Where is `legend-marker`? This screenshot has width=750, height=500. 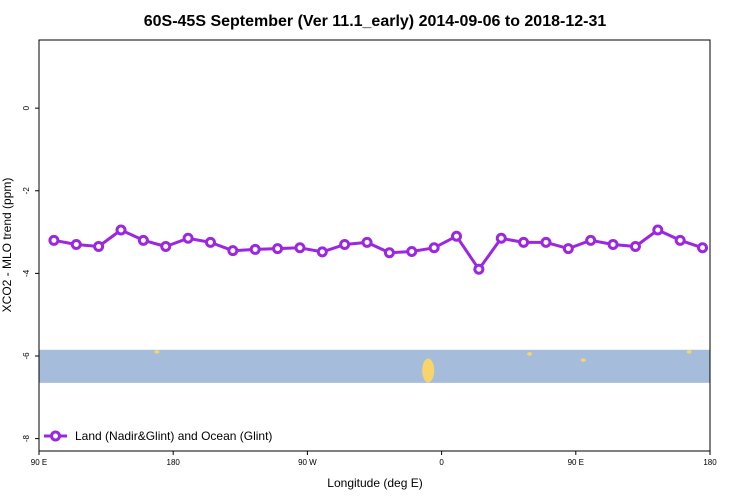
legend-marker is located at coordinates (55, 436).